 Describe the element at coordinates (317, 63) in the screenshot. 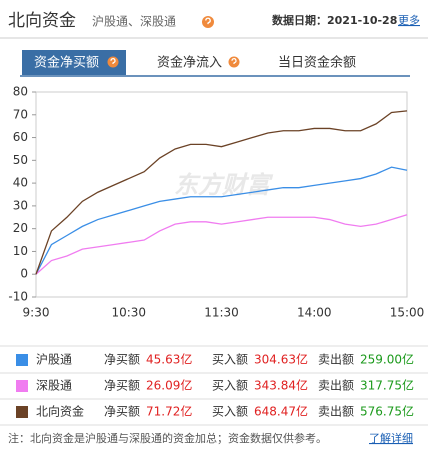

I see `tab: 当日资金余额` at that location.